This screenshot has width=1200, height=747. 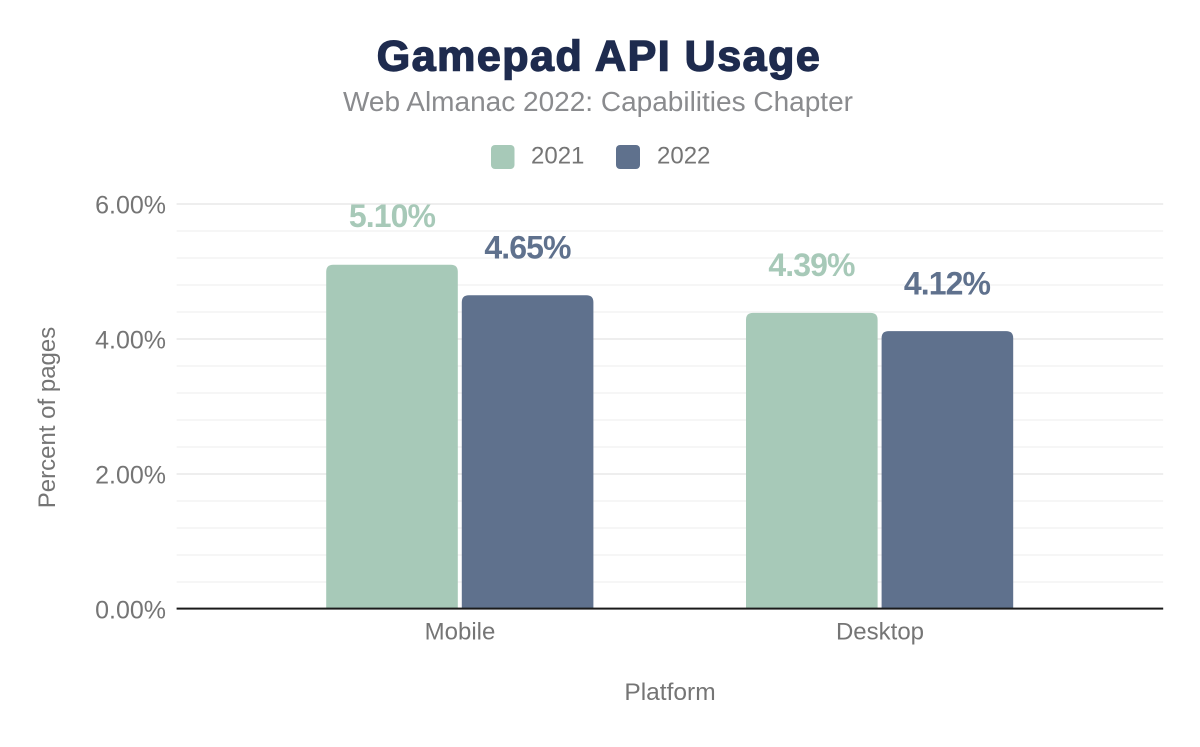 I want to click on svg-text:Web Almanac 2022: Capabilities: Web Almanac 2022: Capabilities Chapter, so click(x=598, y=101).